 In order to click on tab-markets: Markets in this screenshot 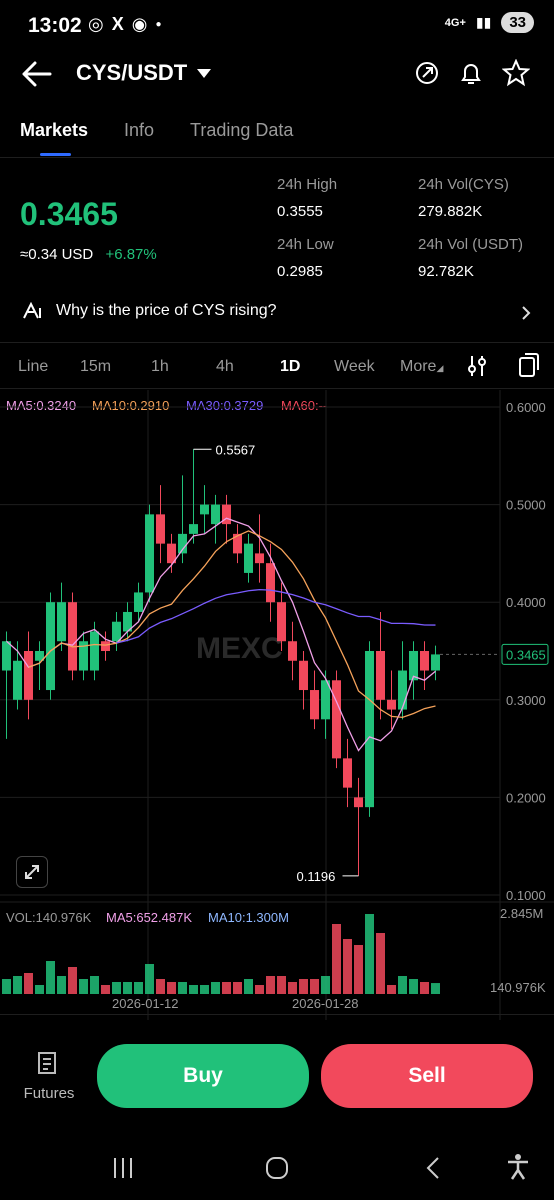, I will do `click(54, 130)`.